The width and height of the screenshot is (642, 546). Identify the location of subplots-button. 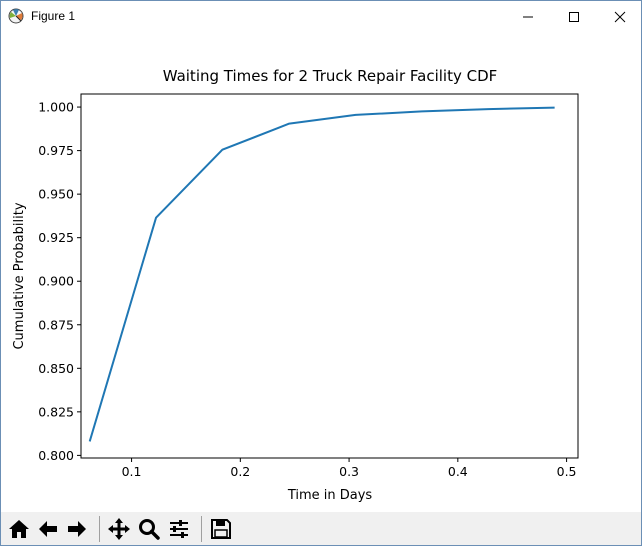
(179, 529).